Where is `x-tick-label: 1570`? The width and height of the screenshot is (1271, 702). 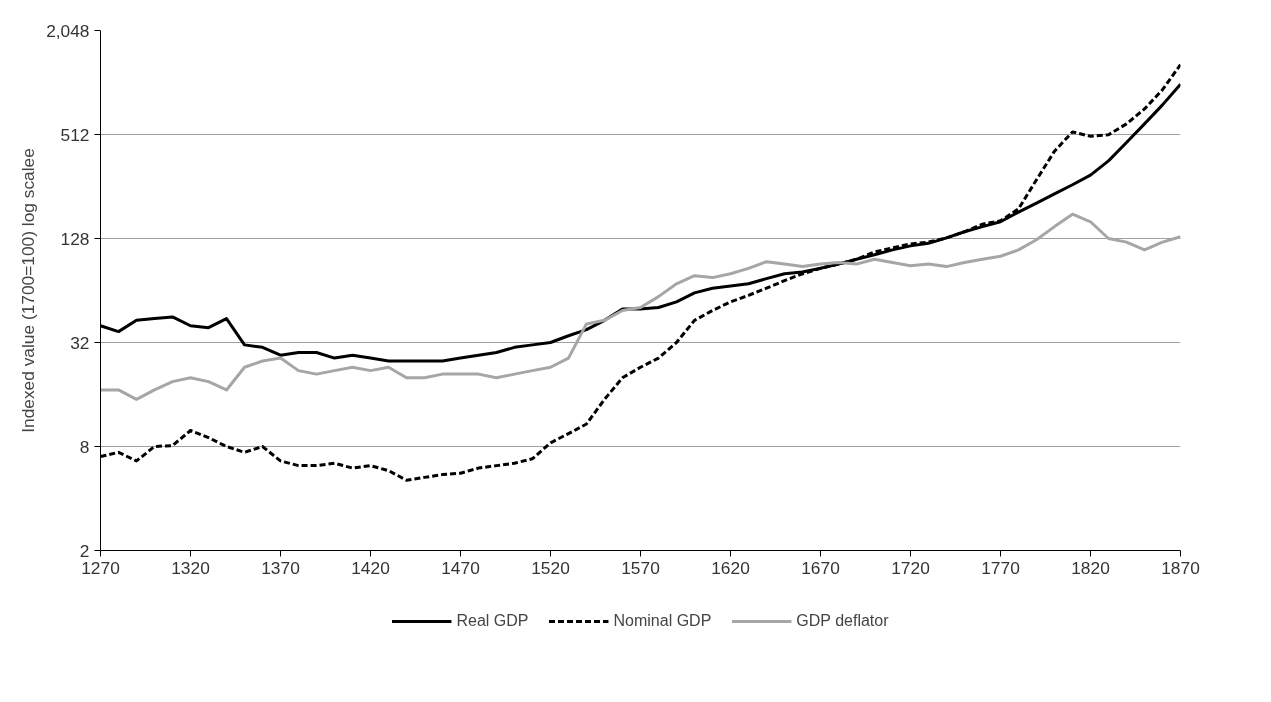 x-tick-label: 1570 is located at coordinates (640, 567).